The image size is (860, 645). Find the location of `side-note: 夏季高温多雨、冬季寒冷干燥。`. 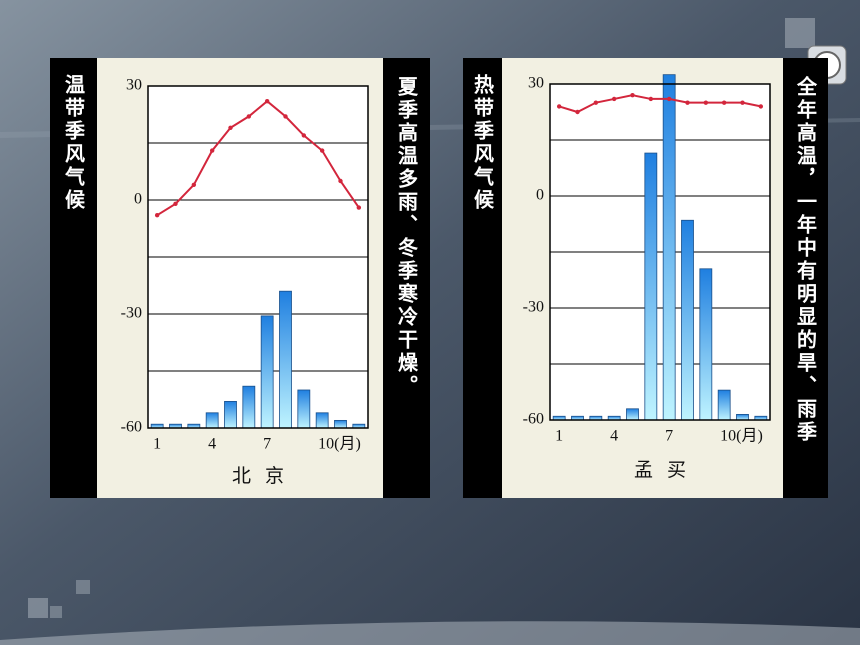

side-note: 夏季高温多雨、冬季寒冷干燥。 is located at coordinates (407, 237).